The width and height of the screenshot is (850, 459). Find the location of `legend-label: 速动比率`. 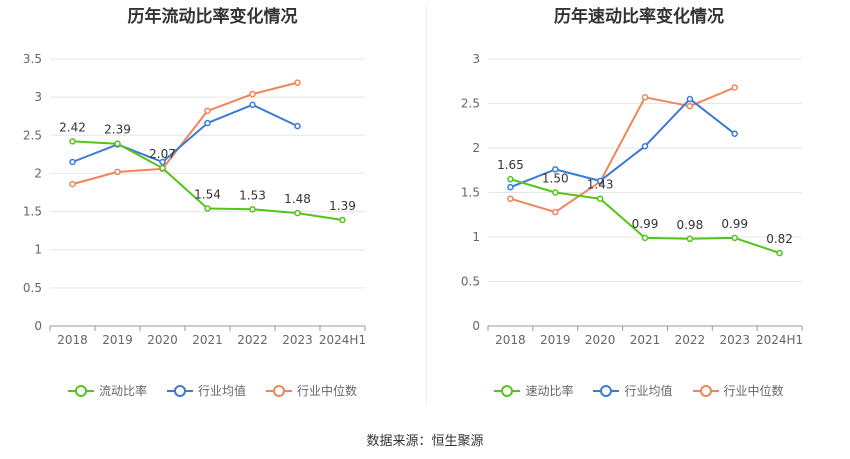

legend-label: 速动比率 is located at coordinates (549, 391).